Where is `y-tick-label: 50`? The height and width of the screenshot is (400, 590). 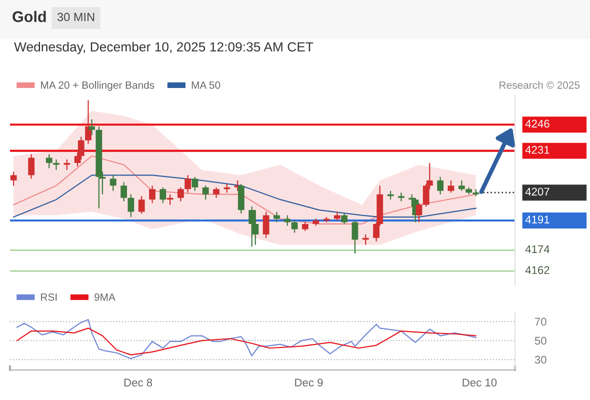
y-tick-label: 50 is located at coordinates (540, 340).